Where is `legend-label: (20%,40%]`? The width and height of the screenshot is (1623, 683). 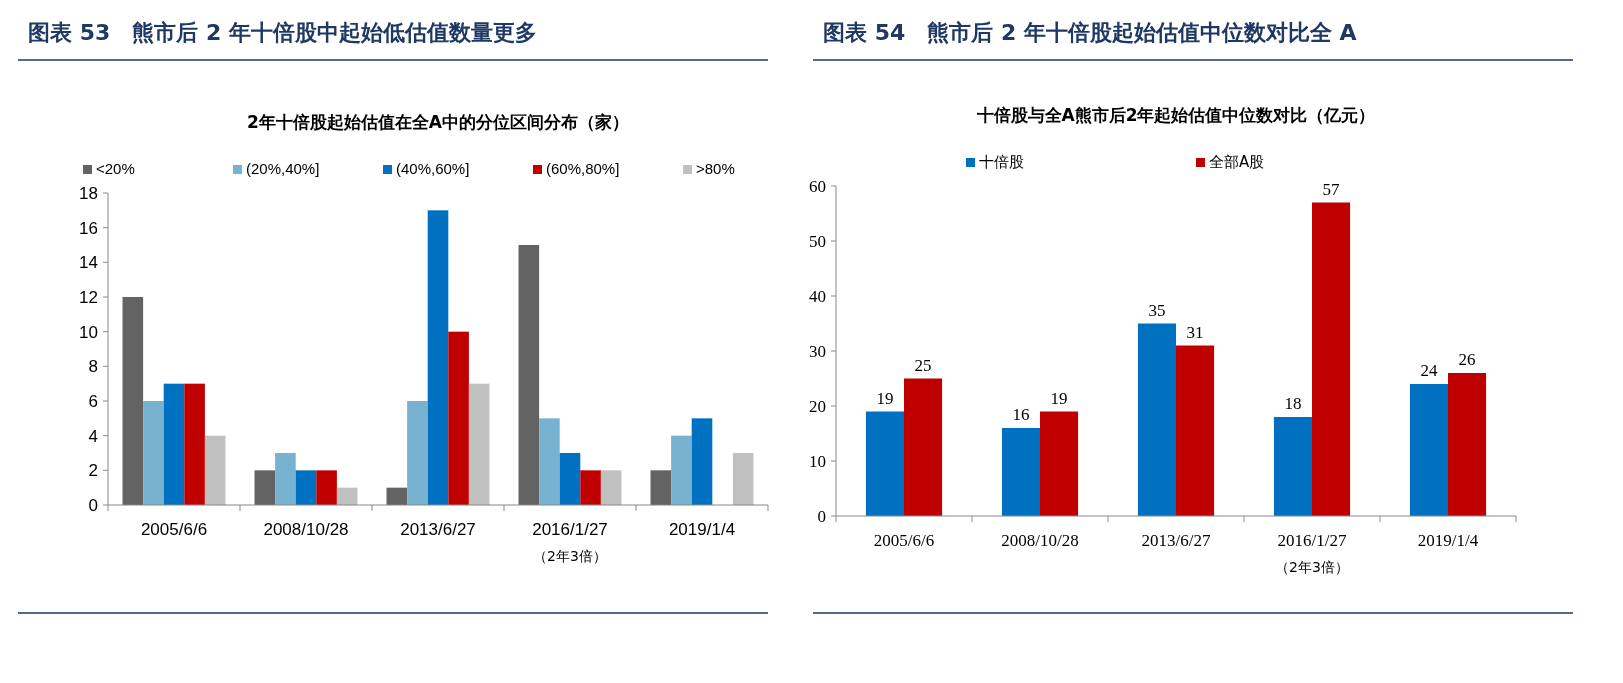
legend-label: (20%,40%] is located at coordinates (283, 168).